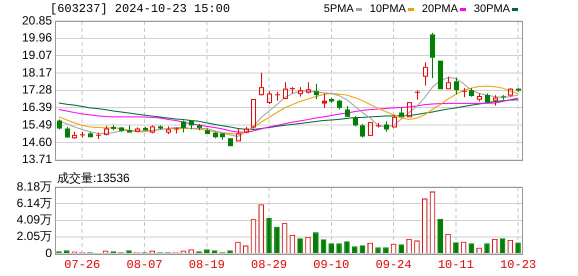 The image size is (578, 276). What do you see at coordinates (456, 265) in the screenshot?
I see `x-tick-label: 10-11` at bounding box center [456, 265].